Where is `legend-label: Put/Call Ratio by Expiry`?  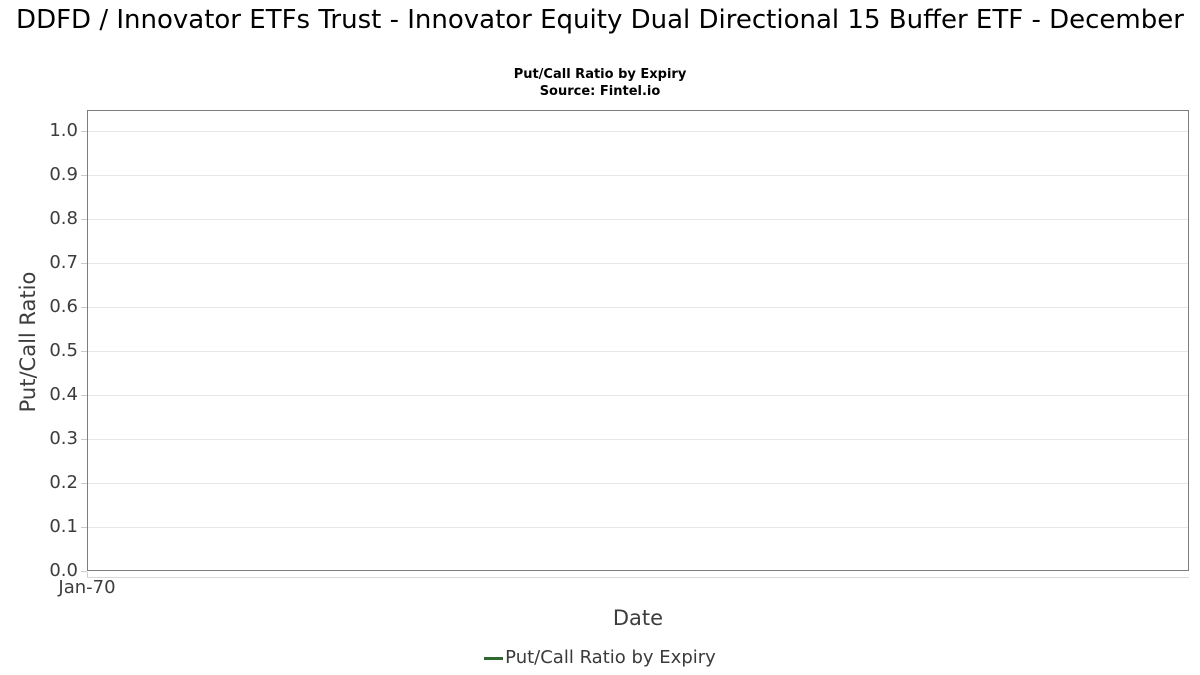
legend-label: Put/Call Ratio by Expiry is located at coordinates (610, 657).